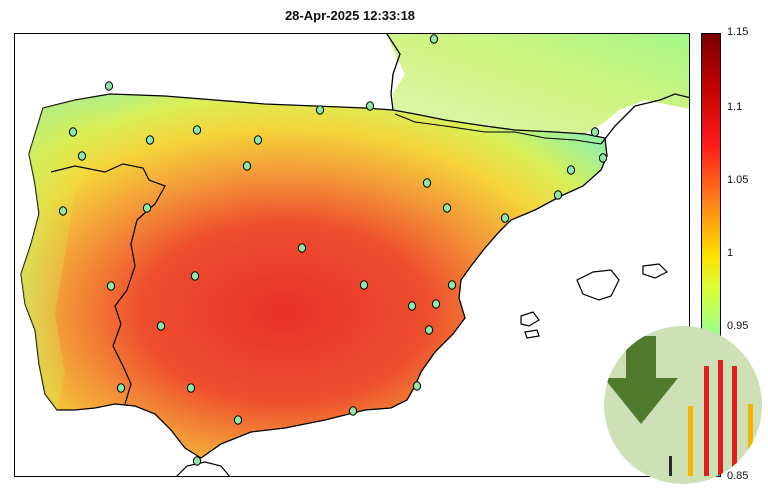  I want to click on download-badge, so click(683, 405).